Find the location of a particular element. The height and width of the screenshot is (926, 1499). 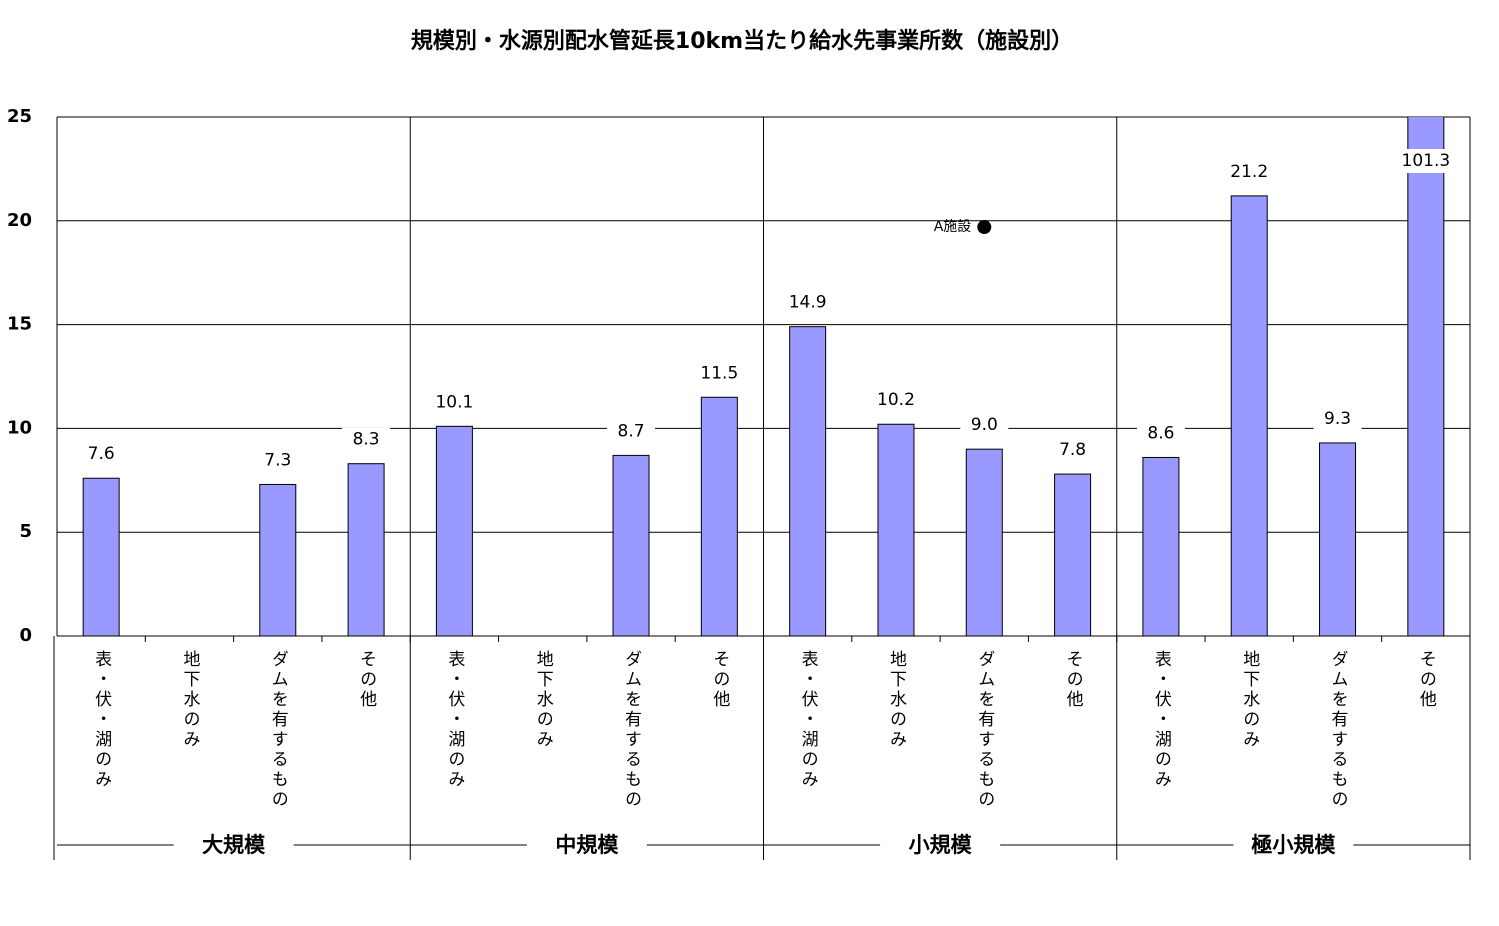

value-label: 8.3 is located at coordinates (366, 440).